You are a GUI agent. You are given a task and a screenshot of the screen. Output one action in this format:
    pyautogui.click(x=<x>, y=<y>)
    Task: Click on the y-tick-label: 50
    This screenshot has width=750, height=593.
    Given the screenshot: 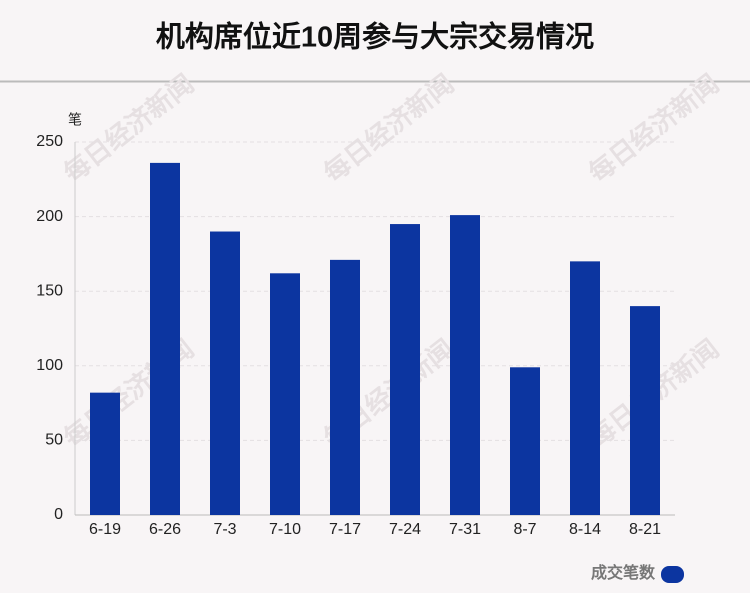 What is the action you would take?
    pyautogui.click(x=54, y=440)
    